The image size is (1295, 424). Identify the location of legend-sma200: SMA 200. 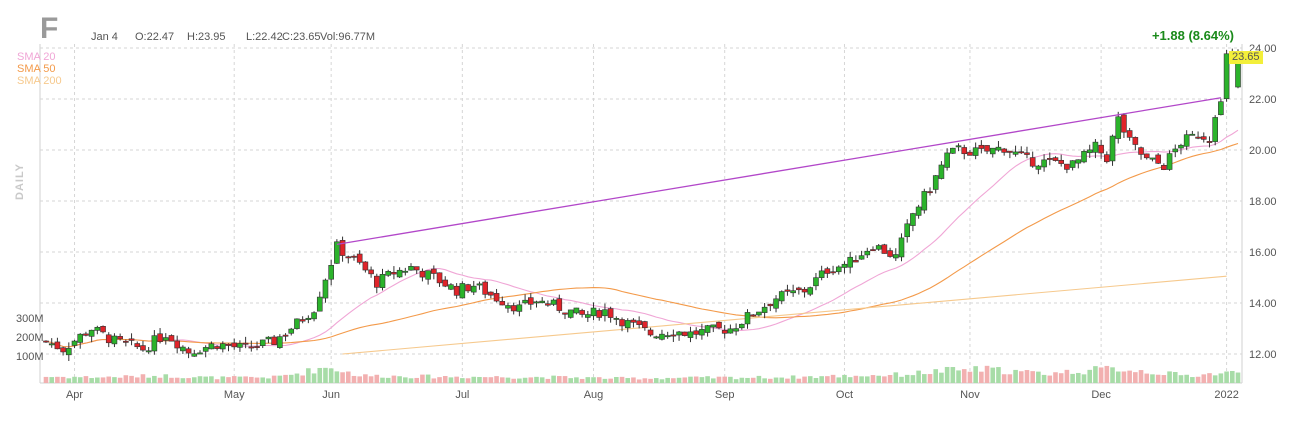
(39, 81).